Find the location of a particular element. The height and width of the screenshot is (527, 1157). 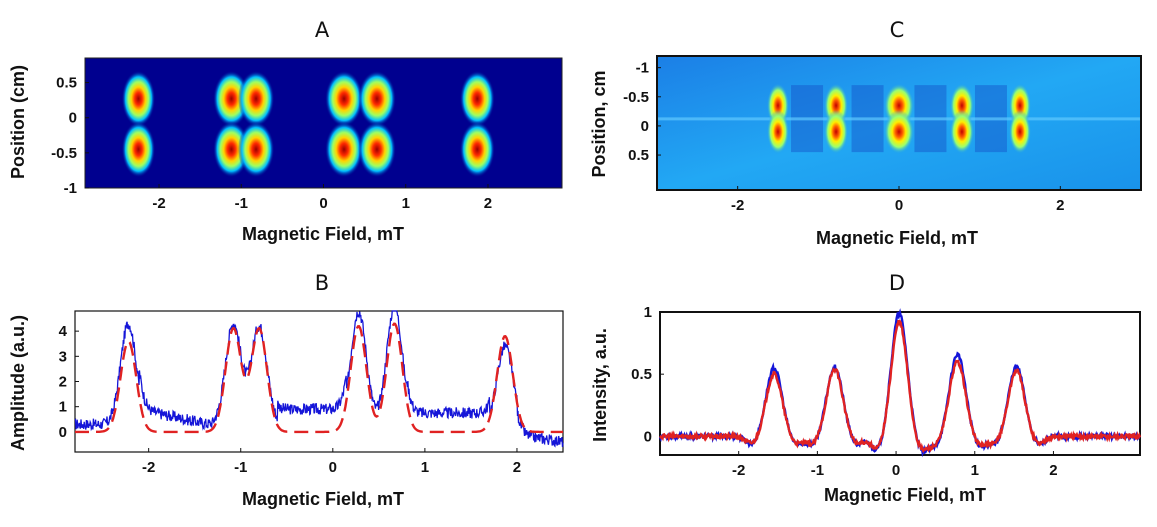

panel-d-y-ticks: 00.51 is located at coordinates (647, 374).